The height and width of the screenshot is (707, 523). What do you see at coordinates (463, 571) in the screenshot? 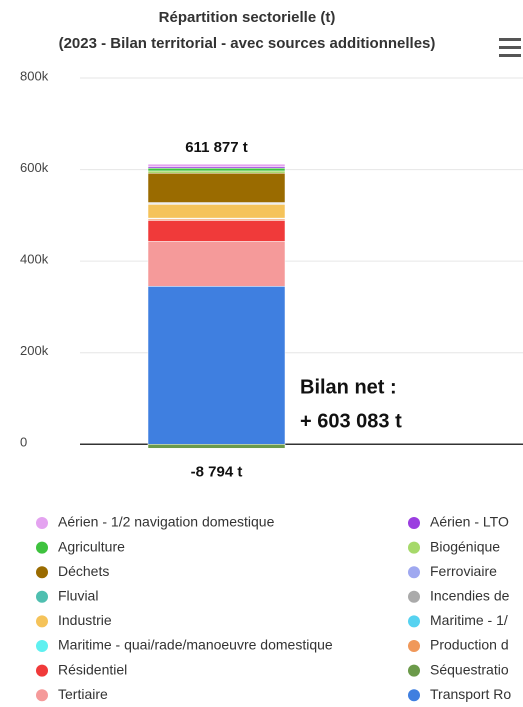
I see `legend-label: Ferroviaire` at bounding box center [463, 571].